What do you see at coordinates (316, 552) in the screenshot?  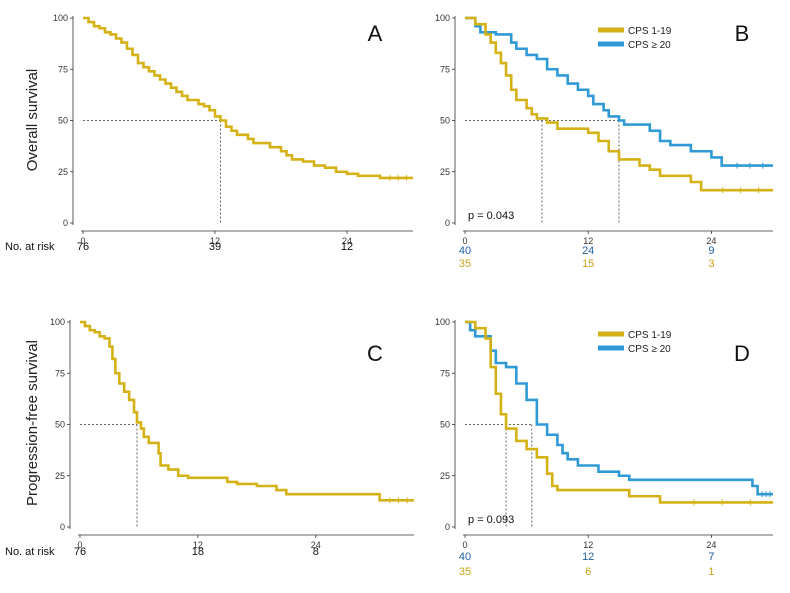 I see `risk-number: 8` at bounding box center [316, 552].